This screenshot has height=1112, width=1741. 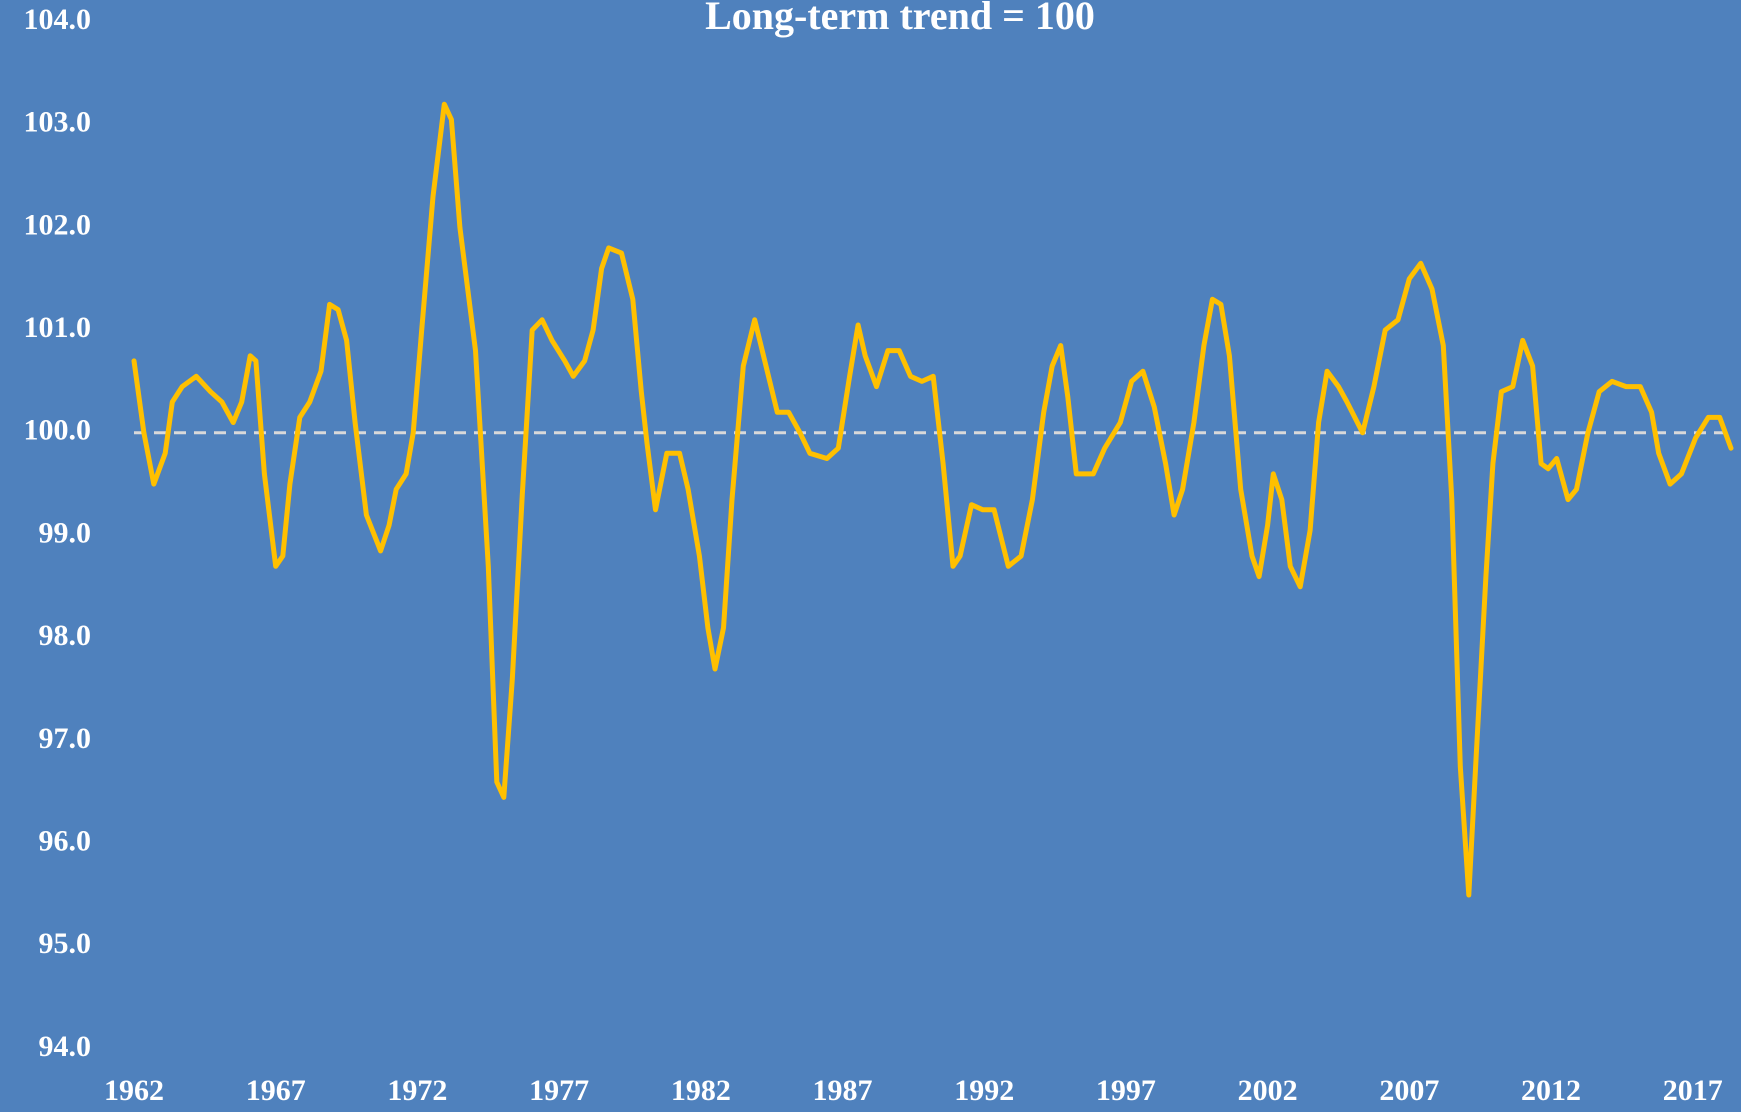 What do you see at coordinates (1409, 1090) in the screenshot?
I see `x-tick-label: 2007` at bounding box center [1409, 1090].